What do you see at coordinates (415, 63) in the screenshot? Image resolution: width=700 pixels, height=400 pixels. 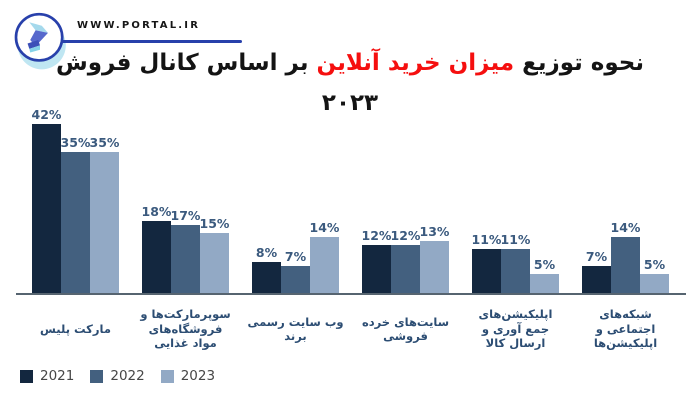 I see `title-highlight: میزان خرید آنلاین` at bounding box center [415, 63].